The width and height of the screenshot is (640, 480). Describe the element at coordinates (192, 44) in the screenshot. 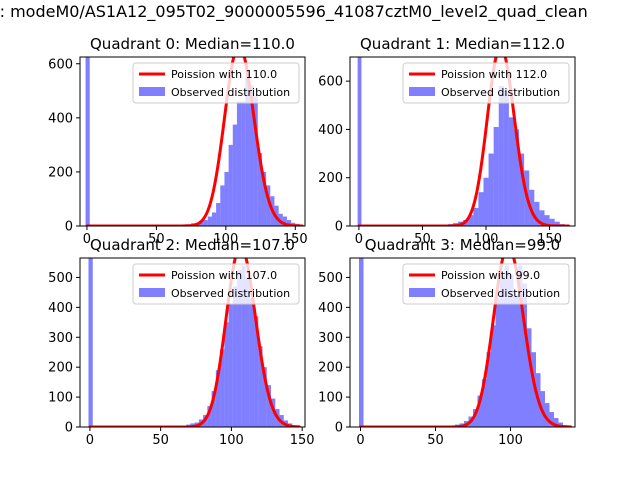

I see `subplot-title: Quadrant 0: Median=110.0` at that location.